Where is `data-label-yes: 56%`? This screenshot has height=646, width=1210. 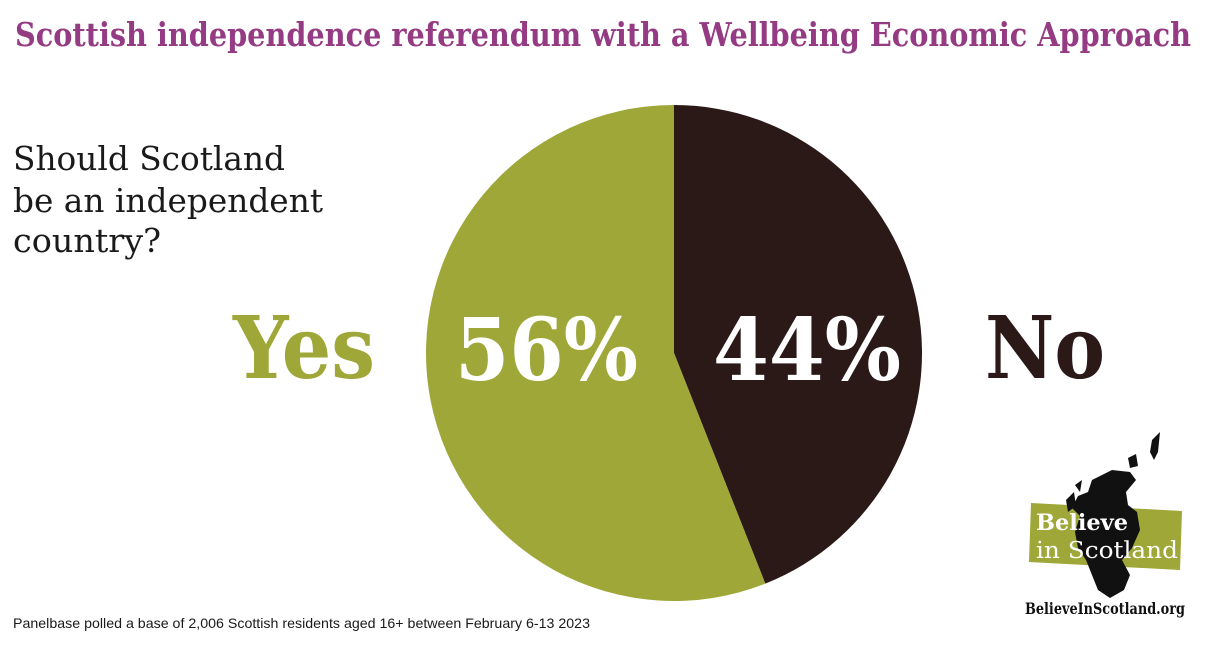
data-label-yes: 56% is located at coordinates (546, 350).